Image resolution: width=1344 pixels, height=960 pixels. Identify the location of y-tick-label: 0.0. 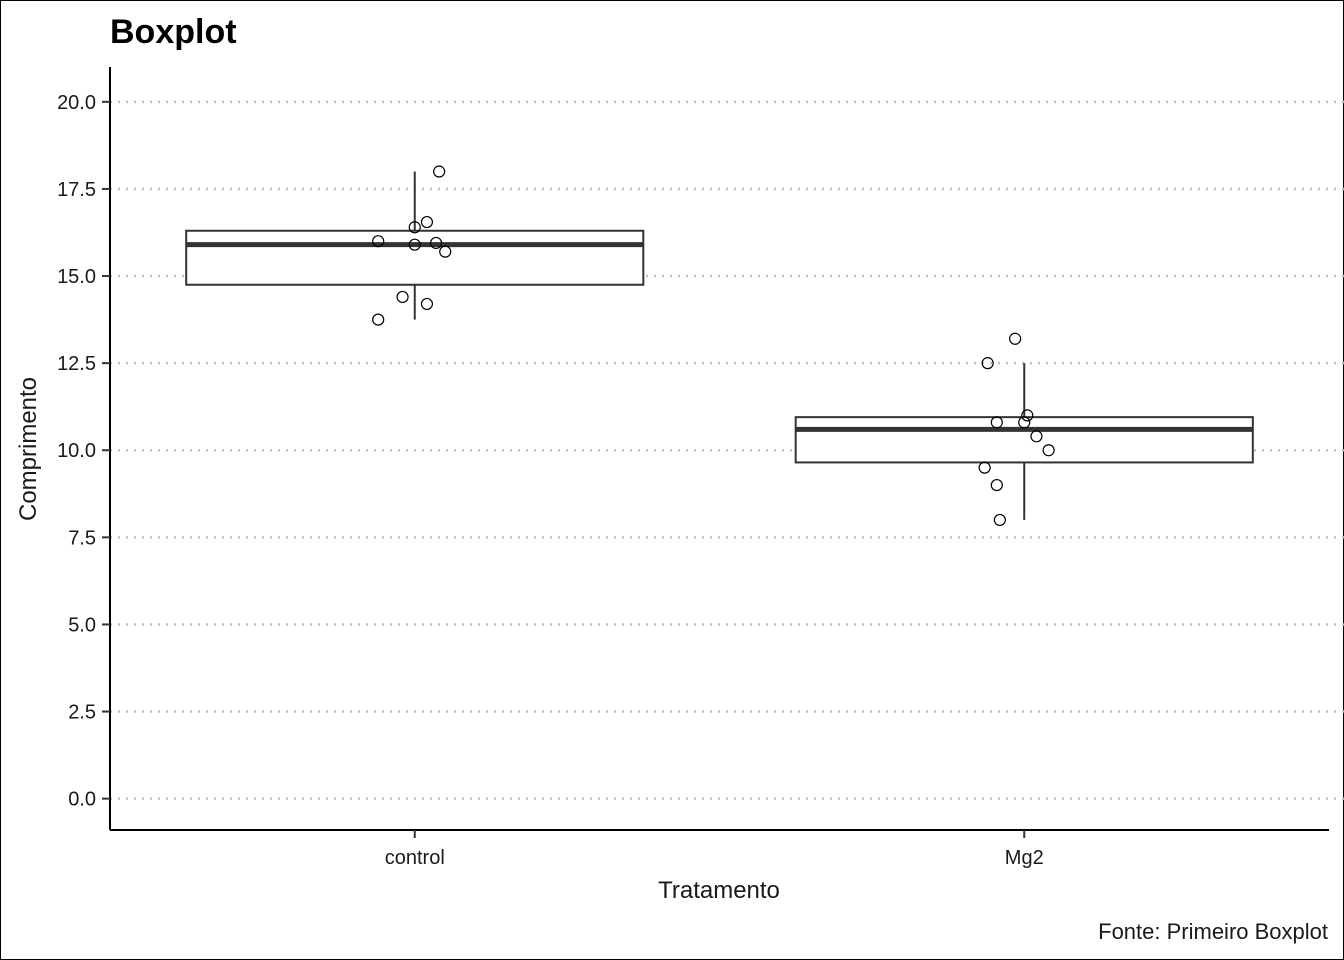
(82, 800).